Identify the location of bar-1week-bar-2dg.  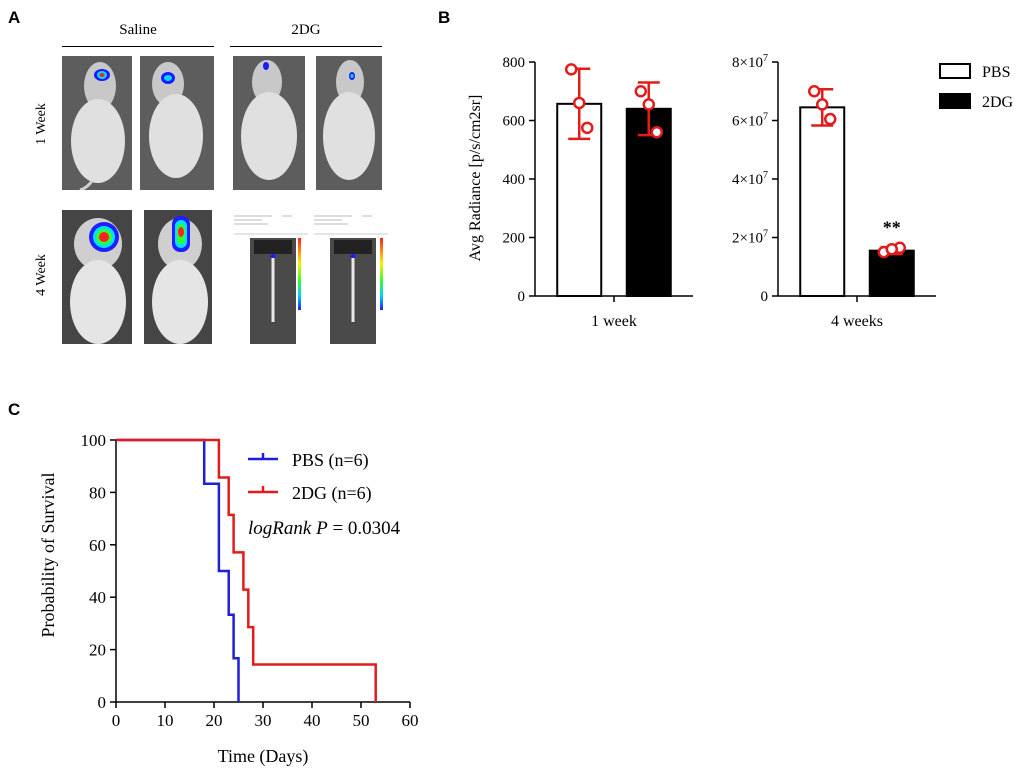
(648, 202).